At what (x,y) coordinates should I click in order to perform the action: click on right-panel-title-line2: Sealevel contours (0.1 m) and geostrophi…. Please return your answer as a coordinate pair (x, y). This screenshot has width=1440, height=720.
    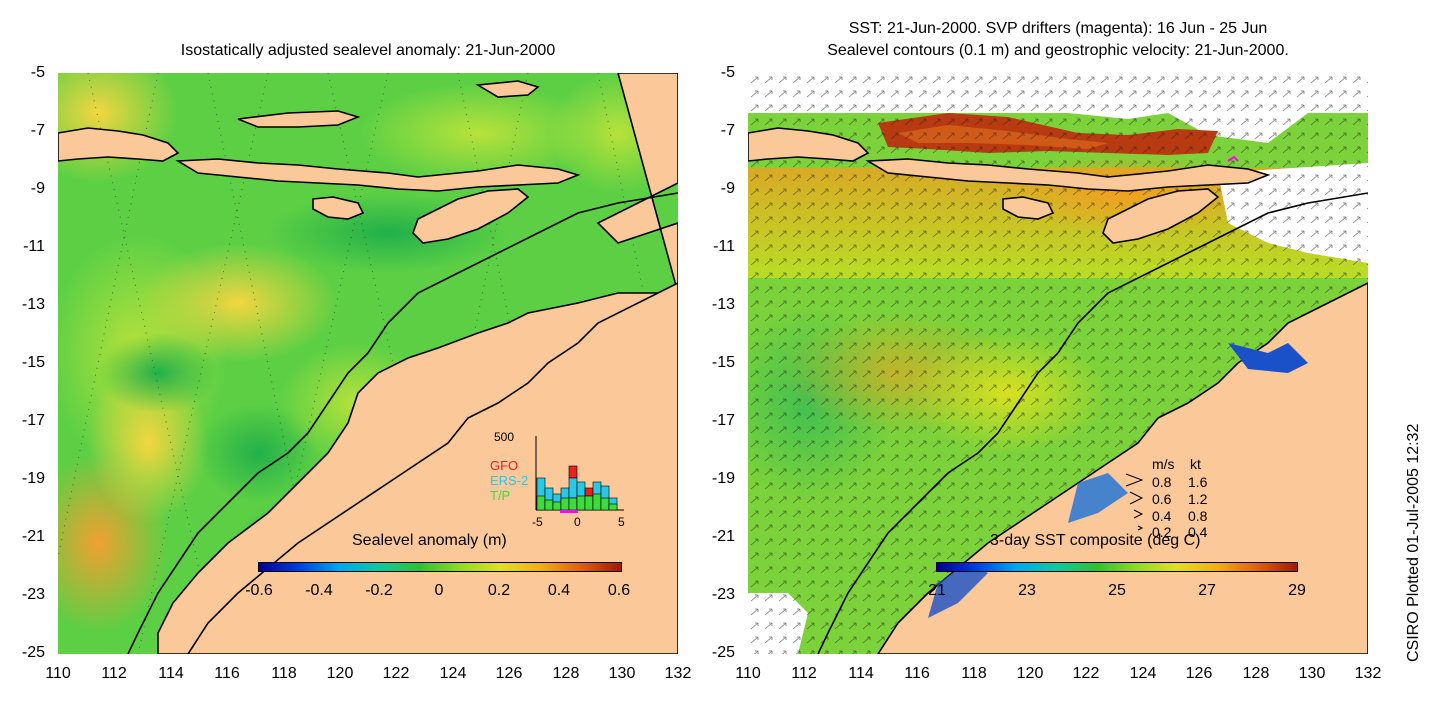
    Looking at the image, I should click on (1058, 50).